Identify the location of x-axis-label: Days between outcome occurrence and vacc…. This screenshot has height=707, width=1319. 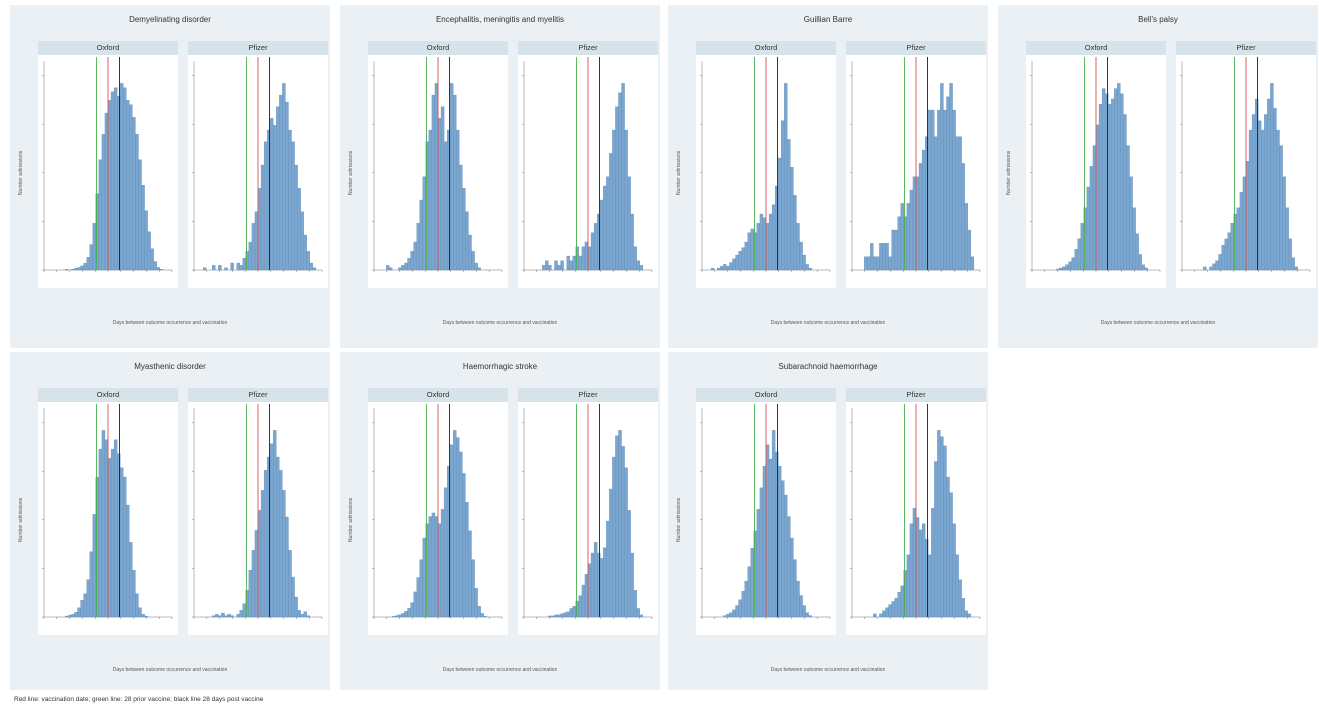
(170, 670).